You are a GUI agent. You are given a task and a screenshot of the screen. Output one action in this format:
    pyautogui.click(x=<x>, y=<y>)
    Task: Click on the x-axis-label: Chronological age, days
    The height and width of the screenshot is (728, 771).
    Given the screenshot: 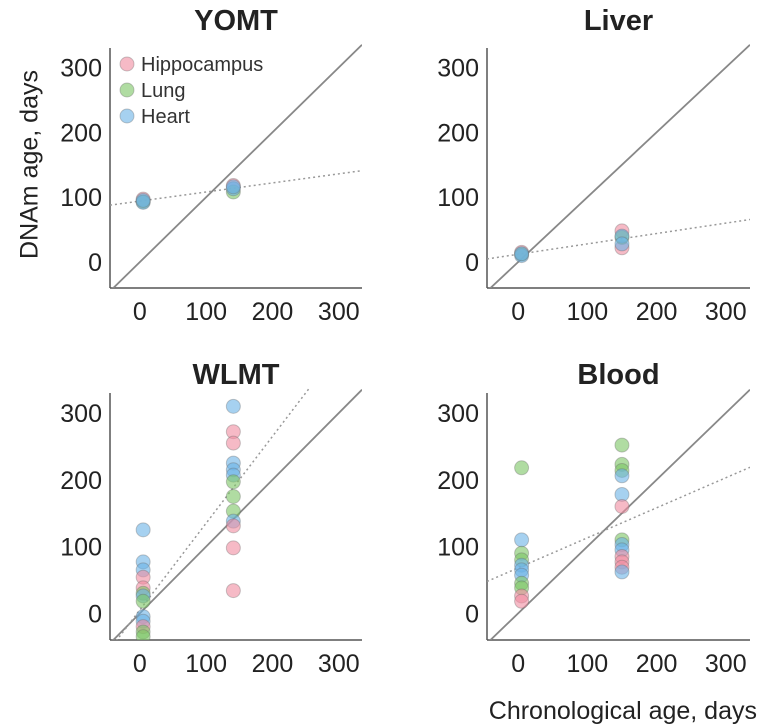 What is the action you would take?
    pyautogui.click(x=622, y=711)
    